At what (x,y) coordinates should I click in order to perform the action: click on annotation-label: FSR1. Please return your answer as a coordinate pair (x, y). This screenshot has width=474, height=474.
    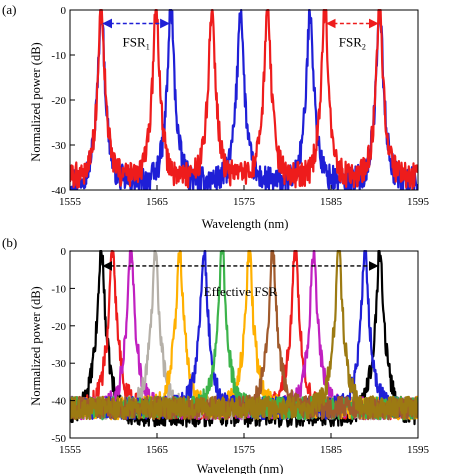
    Looking at the image, I should click on (136, 43).